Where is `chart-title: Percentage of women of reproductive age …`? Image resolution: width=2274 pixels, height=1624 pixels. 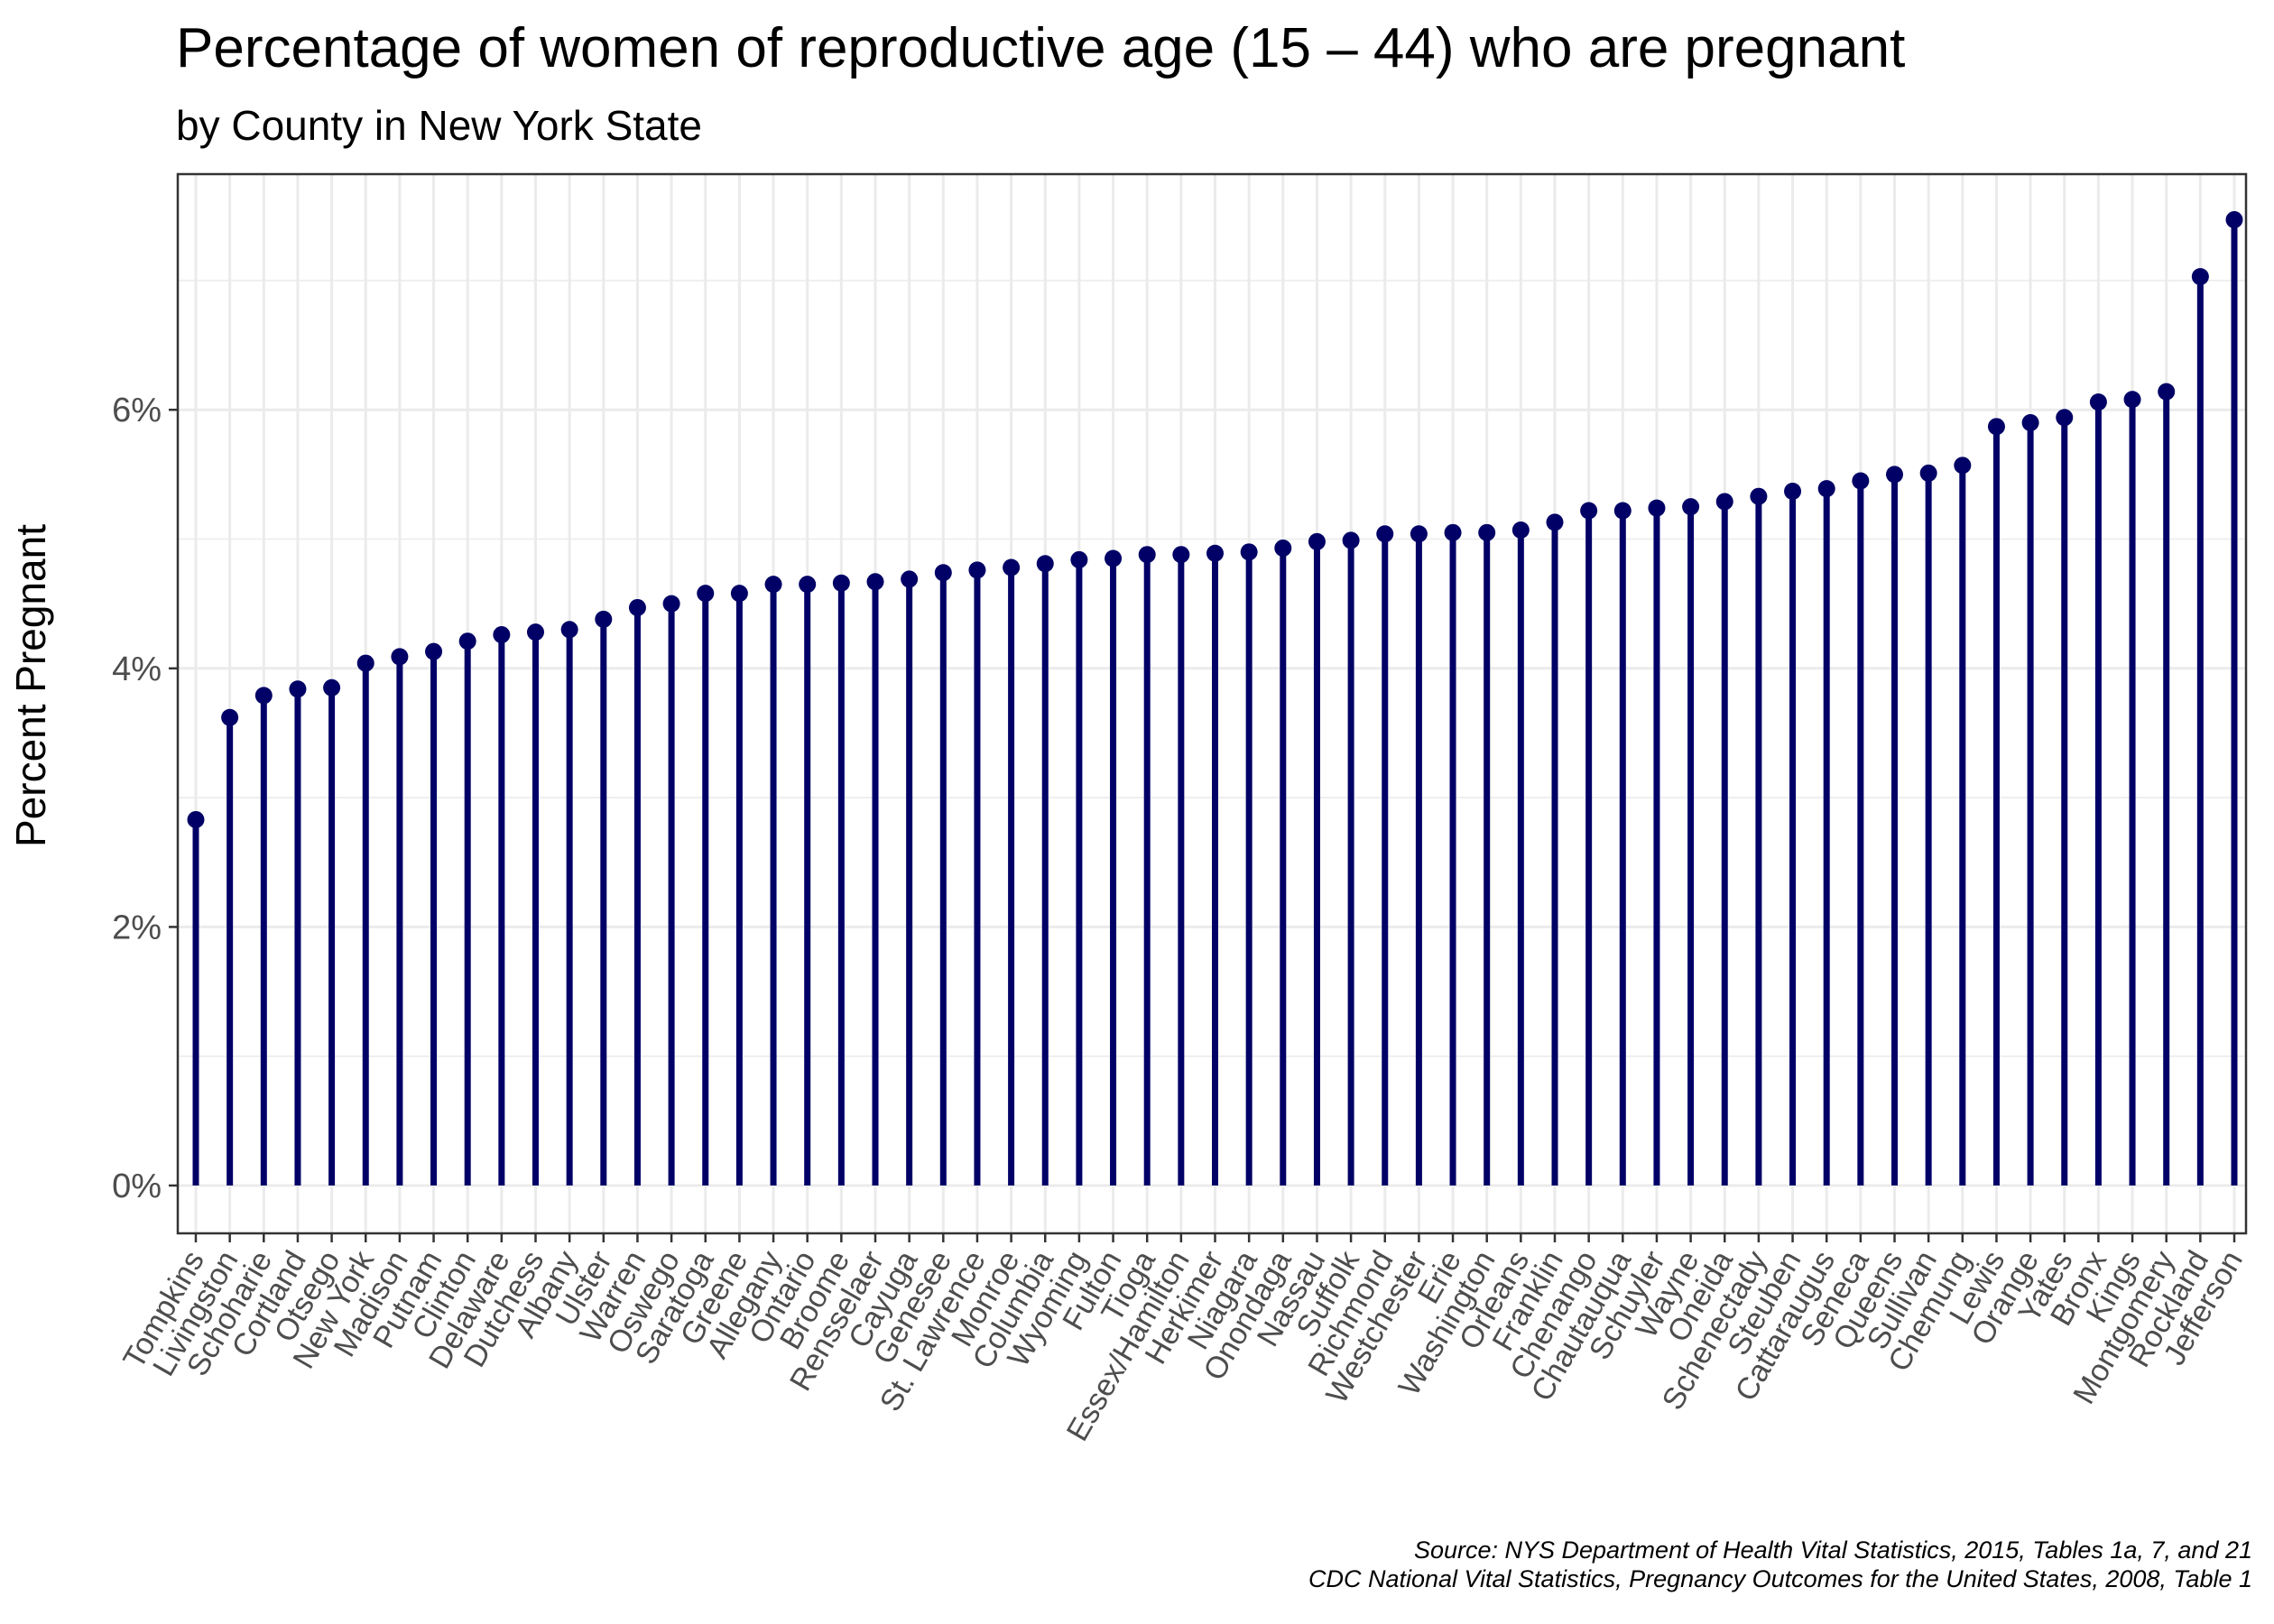
chart-title: Percentage of women of reproductive age … is located at coordinates (1041, 48).